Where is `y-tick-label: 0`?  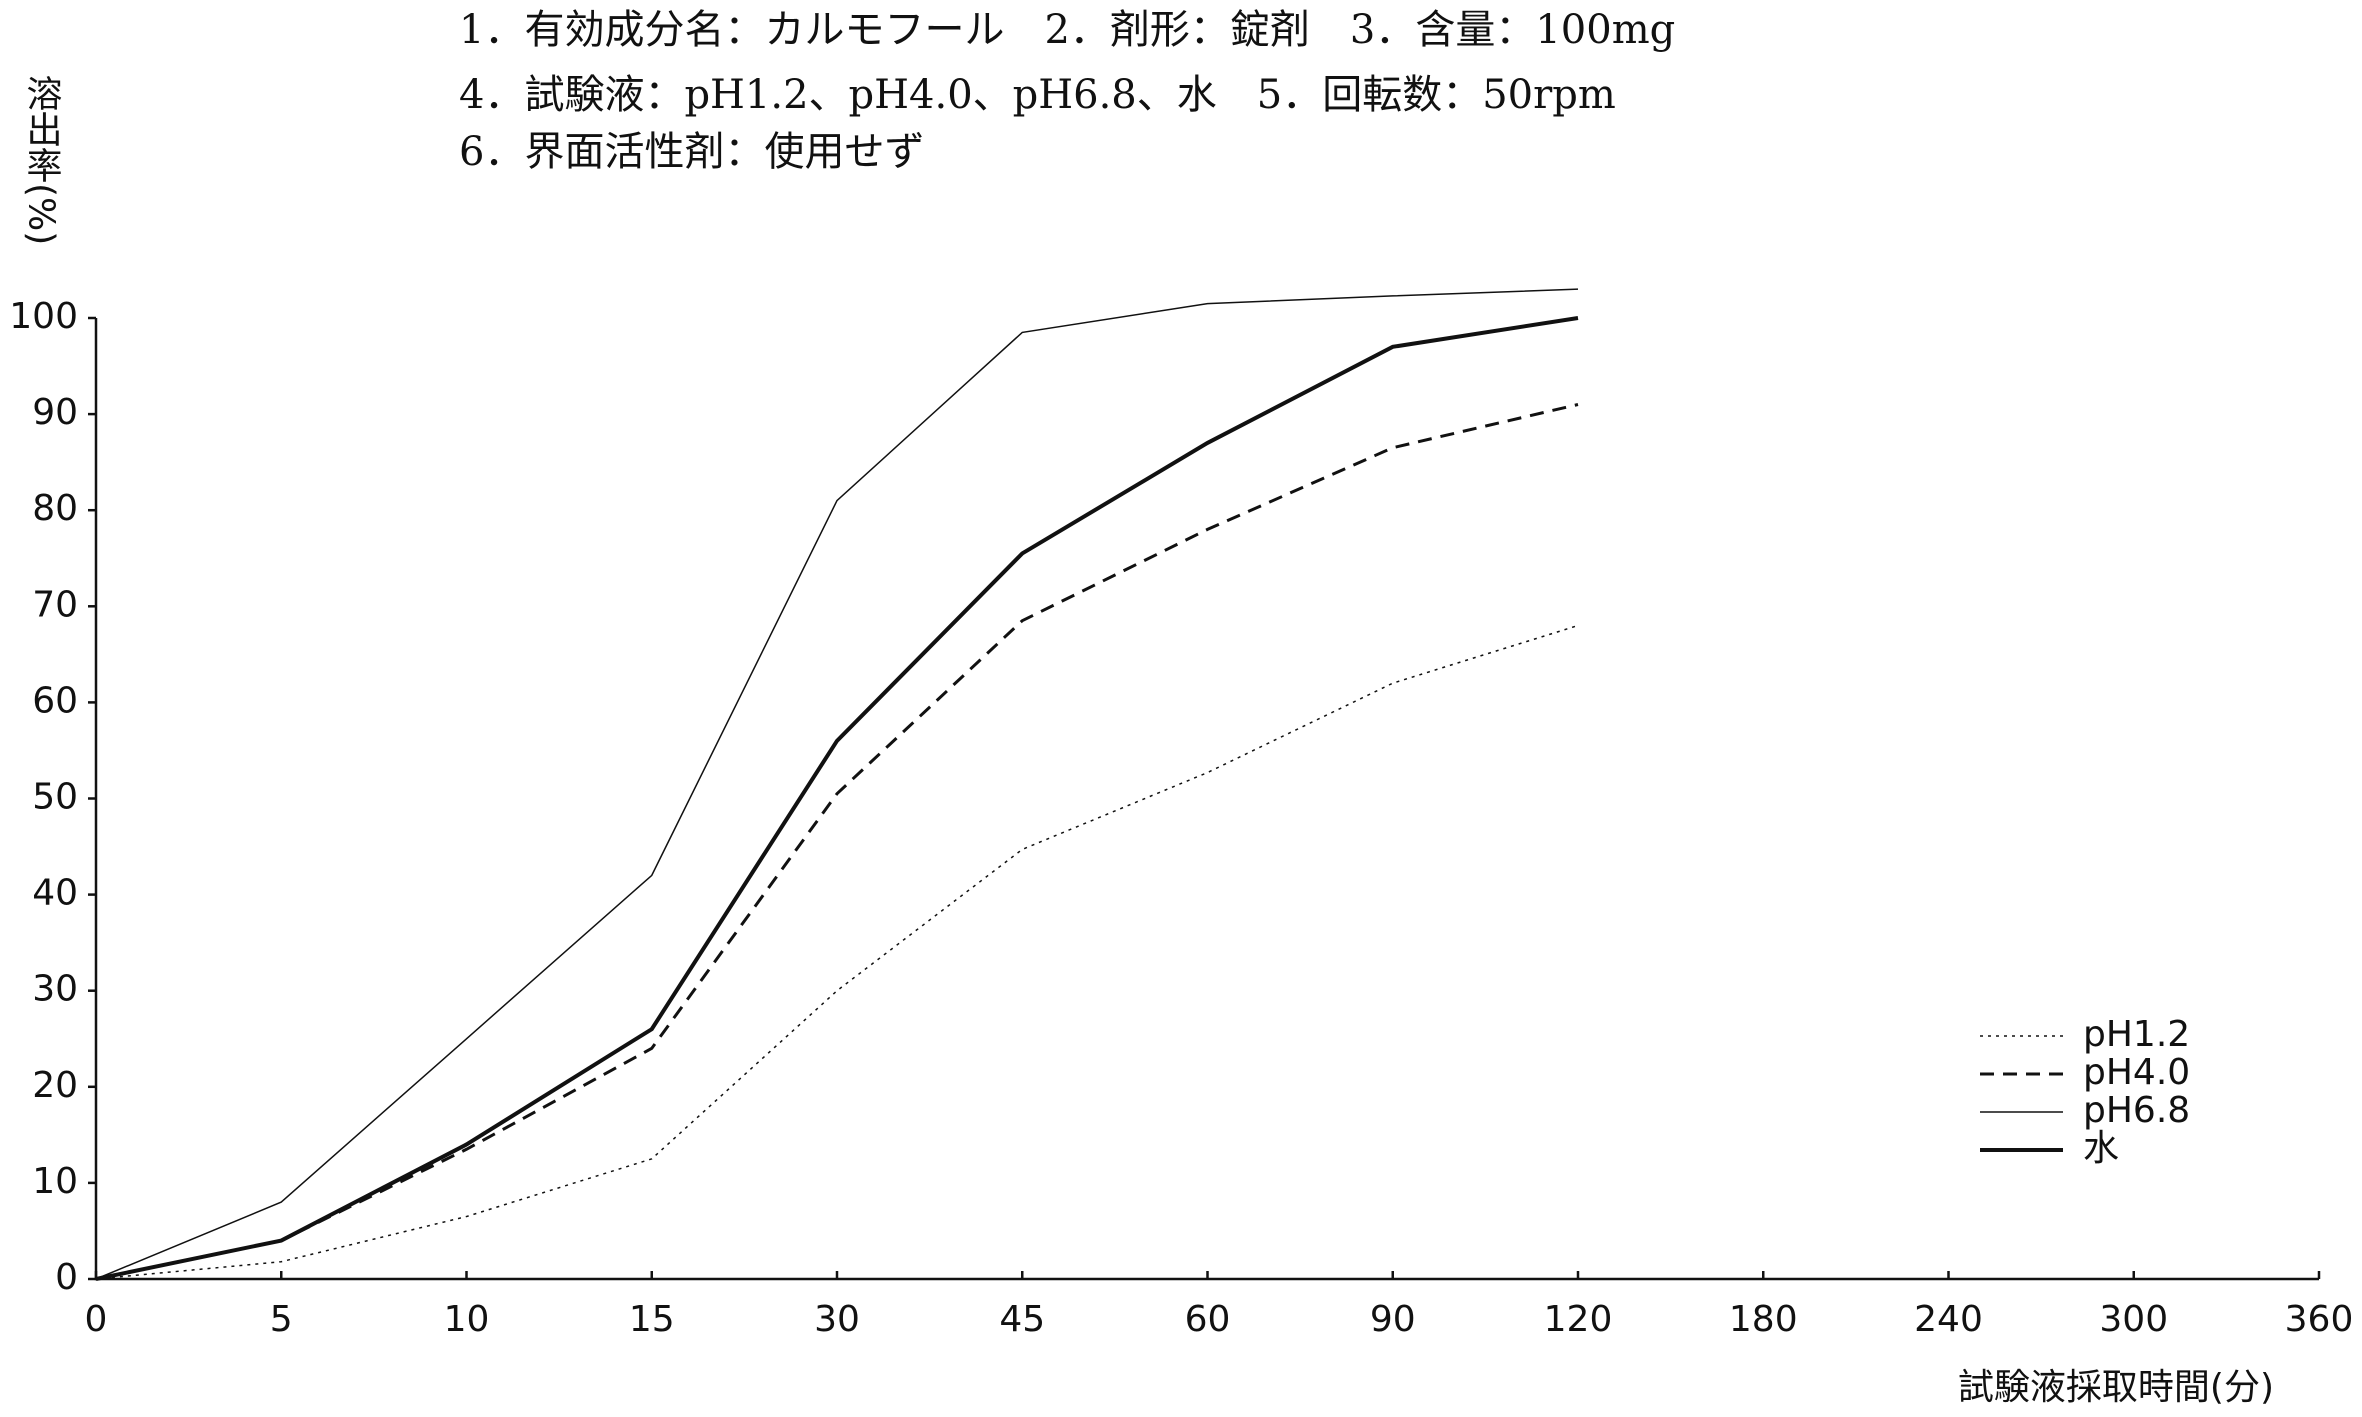
y-tick-label: 0 is located at coordinates (66, 1277).